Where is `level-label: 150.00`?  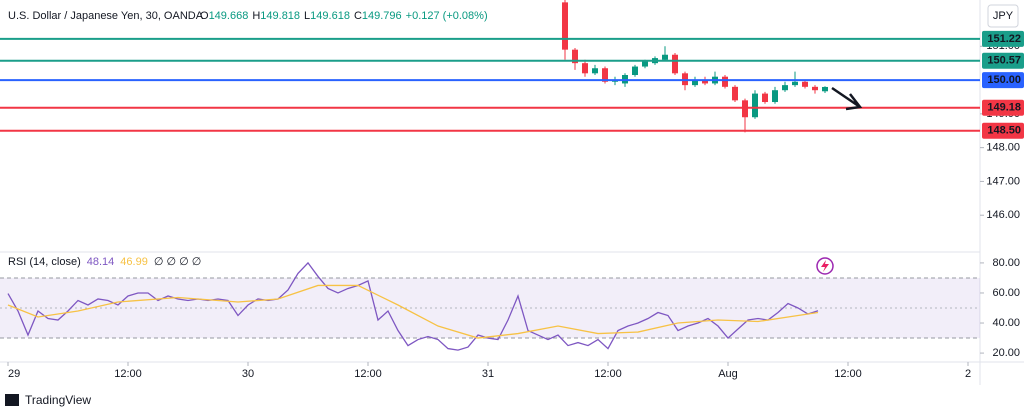 level-label: 150.00 is located at coordinates (1004, 80).